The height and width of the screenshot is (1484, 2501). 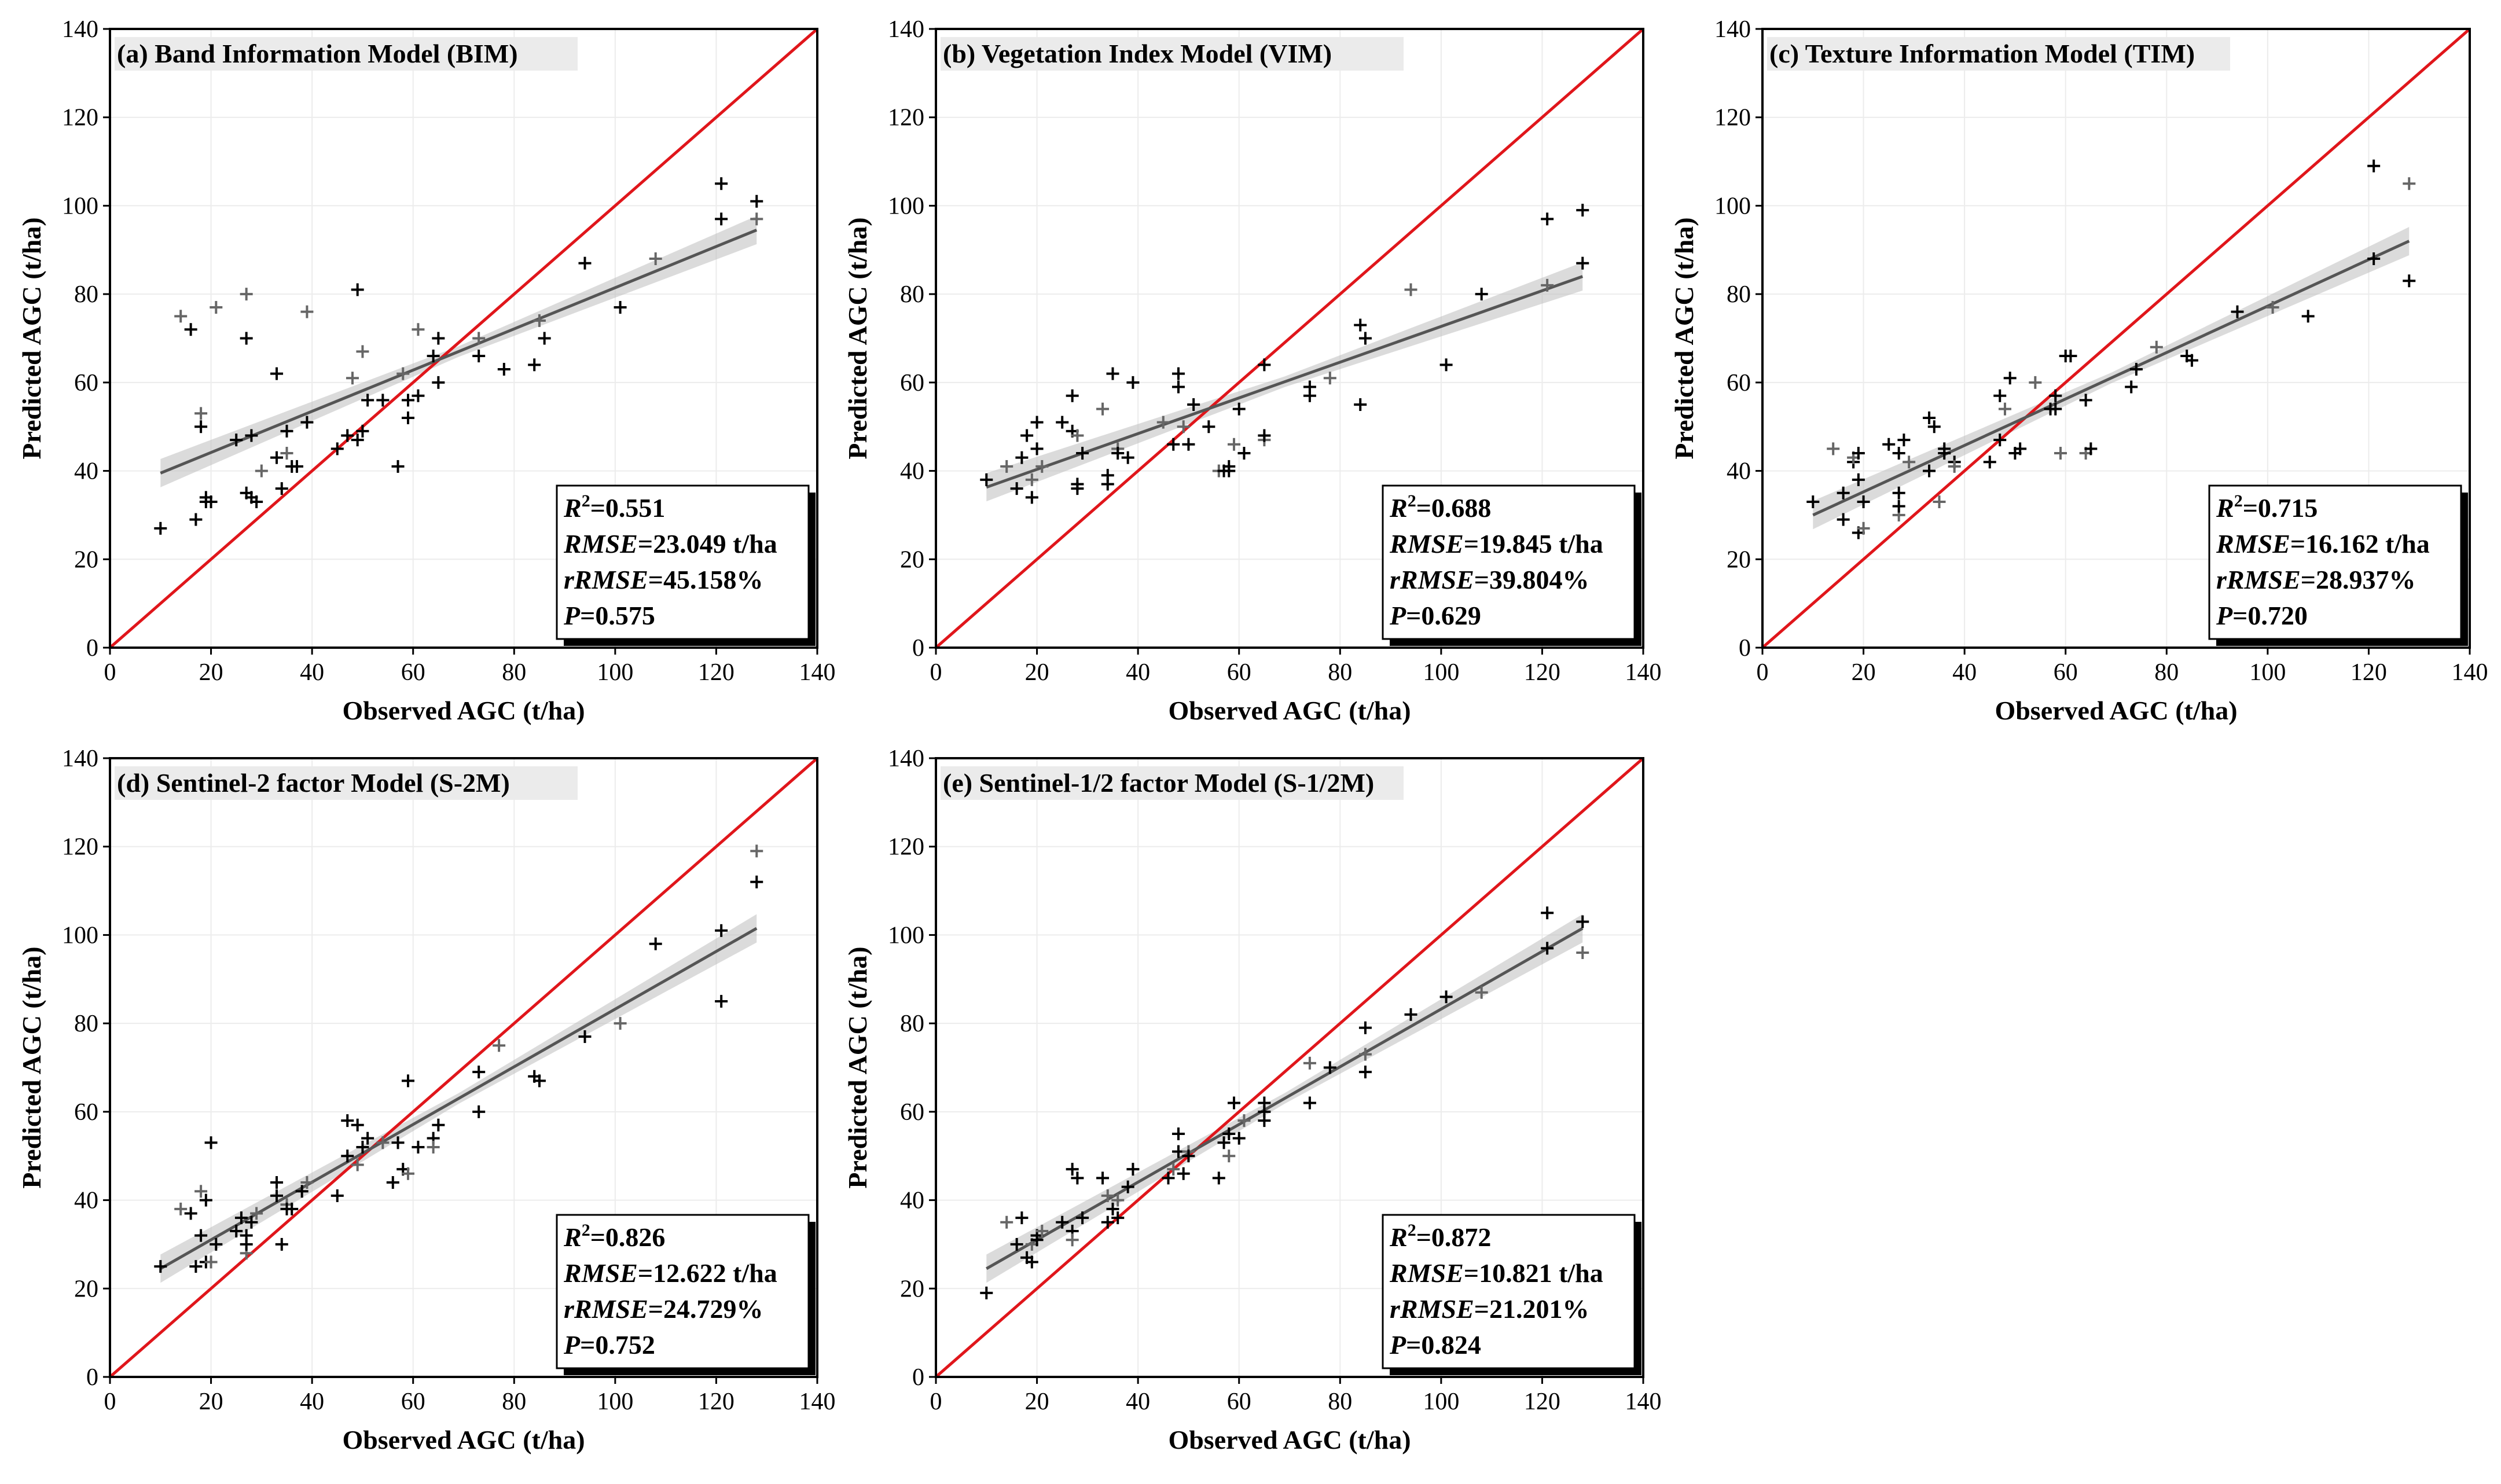 I want to click on p-stat: P=0.752, so click(x=609, y=1345).